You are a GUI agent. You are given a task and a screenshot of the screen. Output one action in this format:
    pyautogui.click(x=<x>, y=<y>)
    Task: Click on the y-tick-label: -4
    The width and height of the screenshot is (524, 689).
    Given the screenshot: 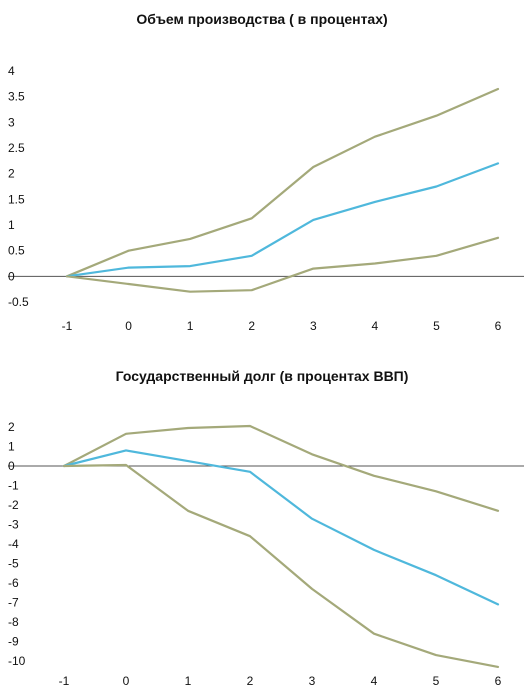 What is the action you would take?
    pyautogui.click(x=13, y=544)
    